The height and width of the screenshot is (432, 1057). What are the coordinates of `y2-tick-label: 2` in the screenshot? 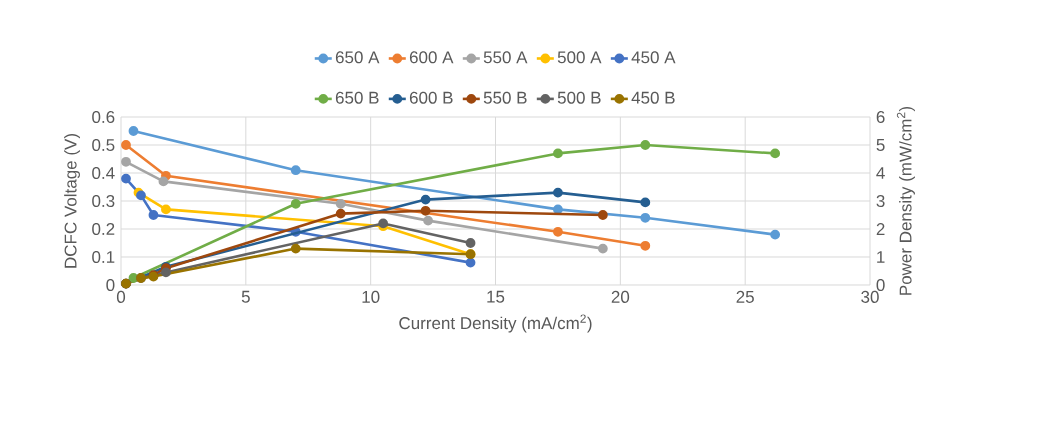 It's located at (880, 229).